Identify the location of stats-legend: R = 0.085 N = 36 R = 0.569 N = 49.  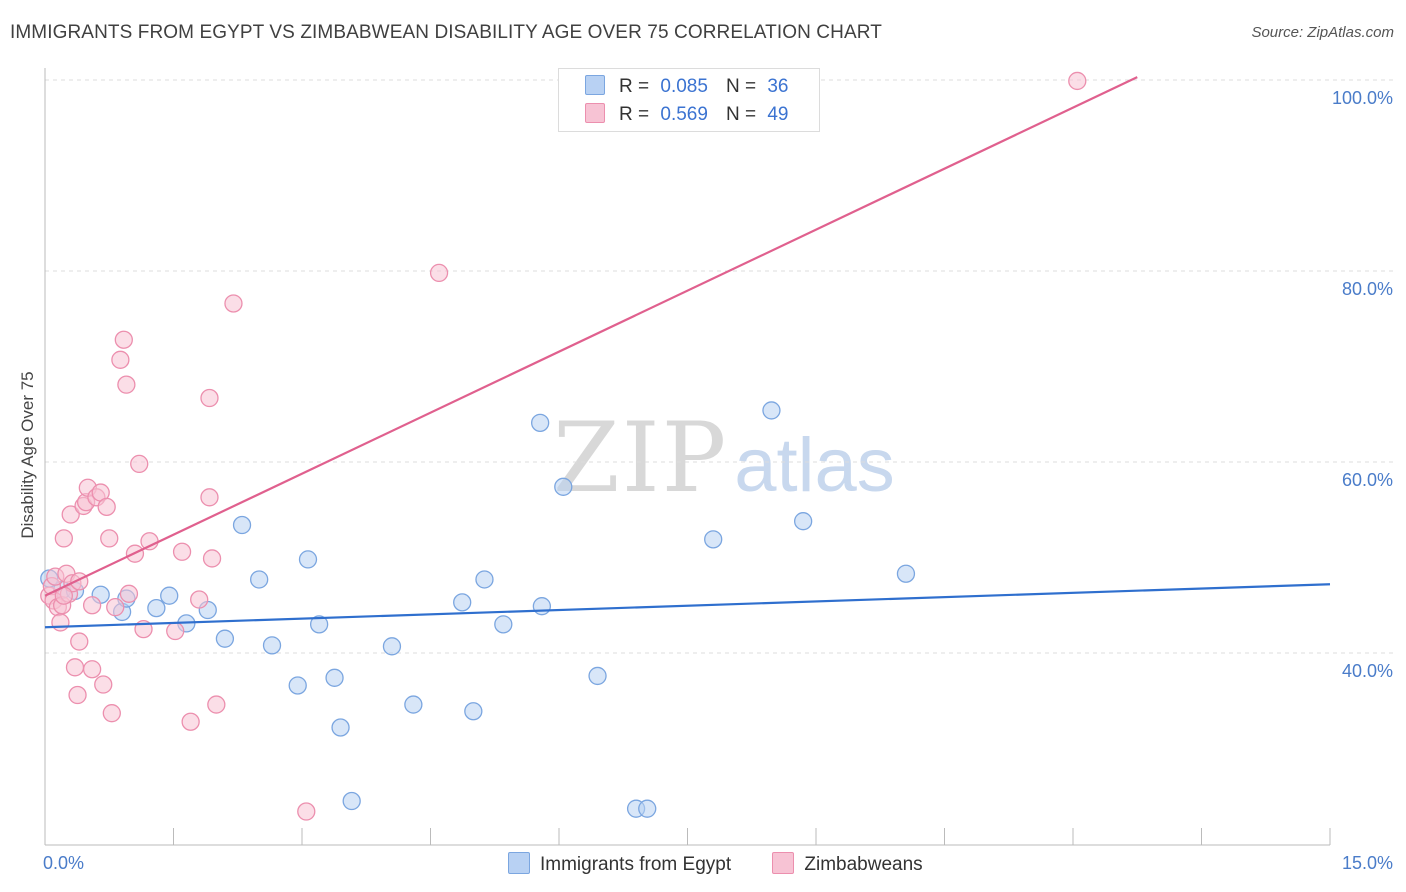
(689, 100).